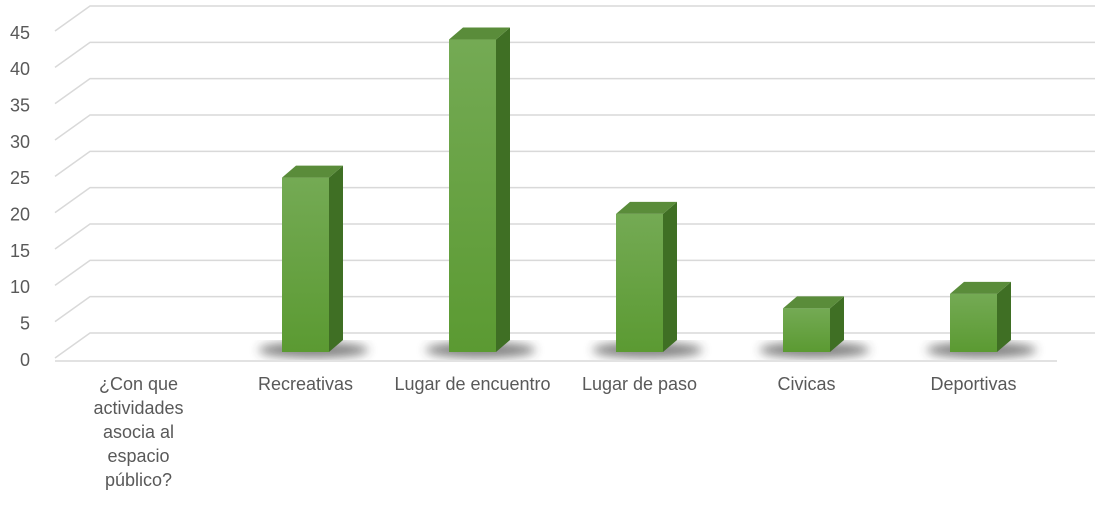 This screenshot has width=1098, height=518. I want to click on y-tick-label: 30, so click(20, 142).